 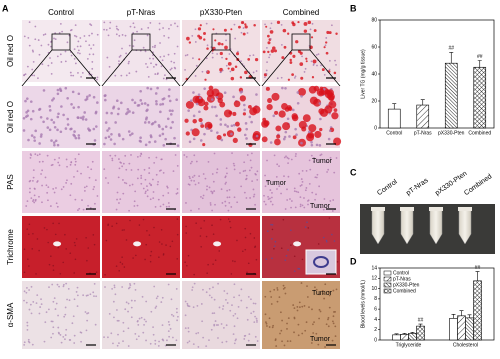 What do you see at coordinates (375, 330) in the screenshot?
I see `y-tick-label: 2` at bounding box center [375, 330].